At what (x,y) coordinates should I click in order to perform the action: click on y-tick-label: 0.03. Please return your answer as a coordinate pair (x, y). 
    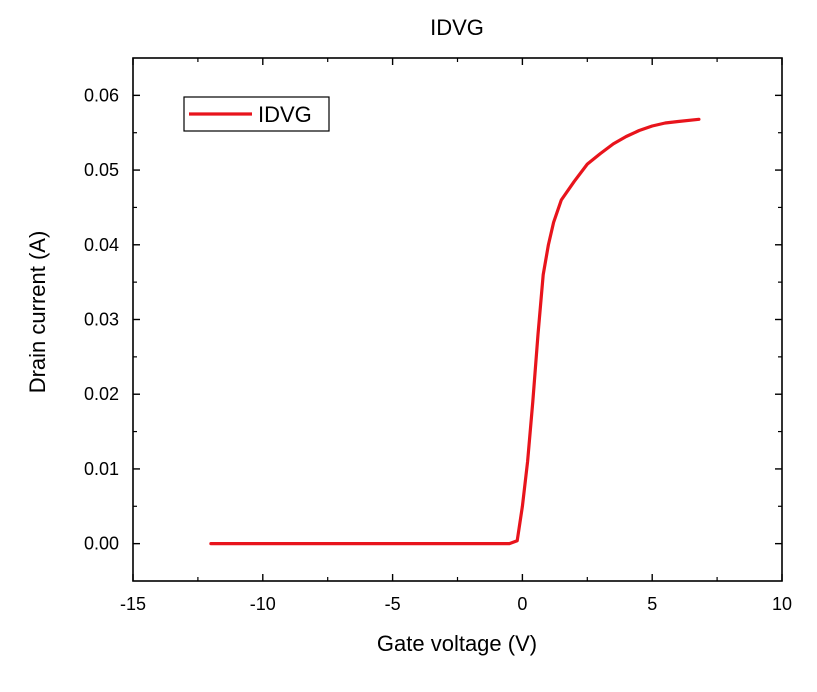
    Looking at the image, I should click on (101, 320).